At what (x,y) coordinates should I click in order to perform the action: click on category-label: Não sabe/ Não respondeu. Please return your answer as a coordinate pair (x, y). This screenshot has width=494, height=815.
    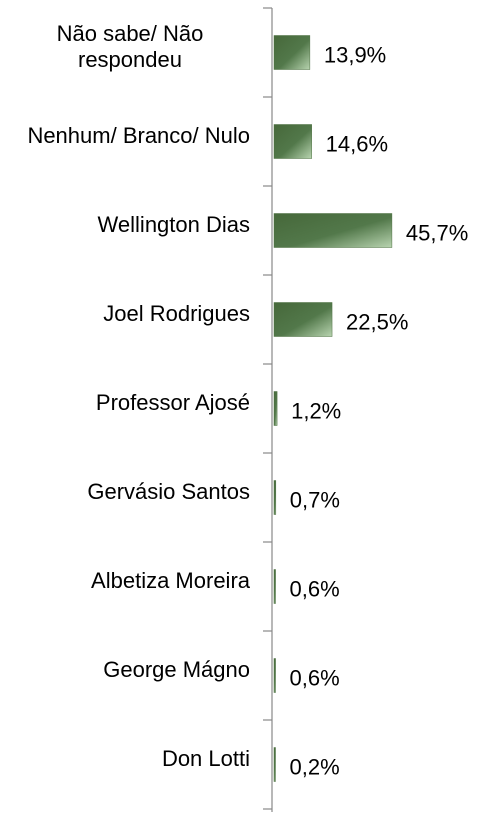
    Looking at the image, I should click on (130, 46).